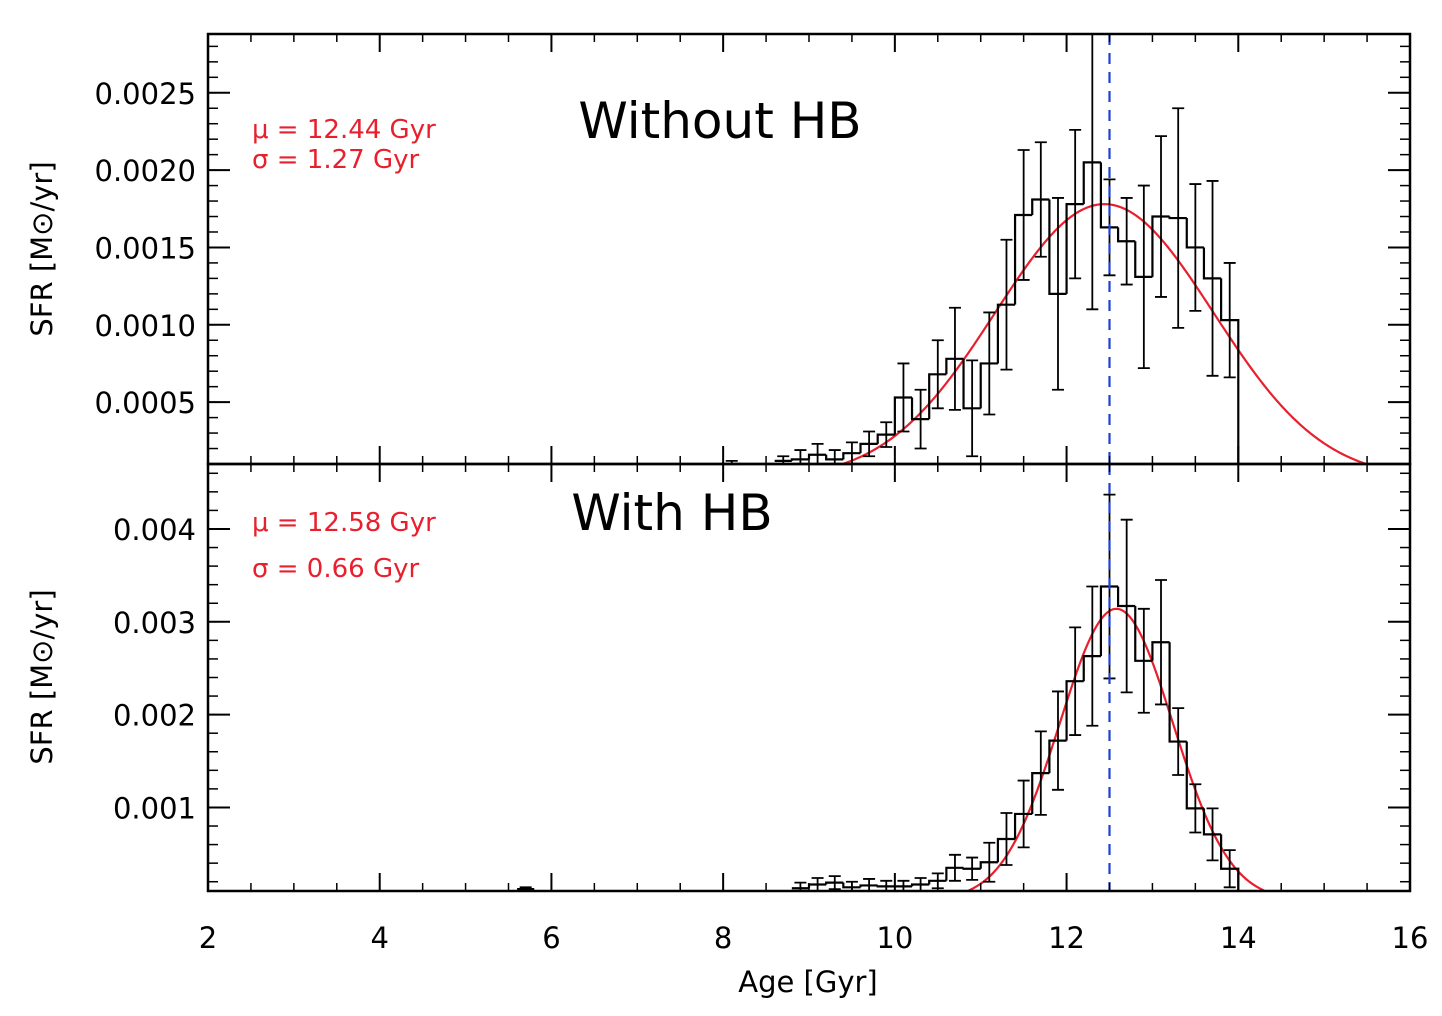 This screenshot has width=1442, height=1016. I want to click on bottom-y-tick-label: 0.001, so click(154, 808).